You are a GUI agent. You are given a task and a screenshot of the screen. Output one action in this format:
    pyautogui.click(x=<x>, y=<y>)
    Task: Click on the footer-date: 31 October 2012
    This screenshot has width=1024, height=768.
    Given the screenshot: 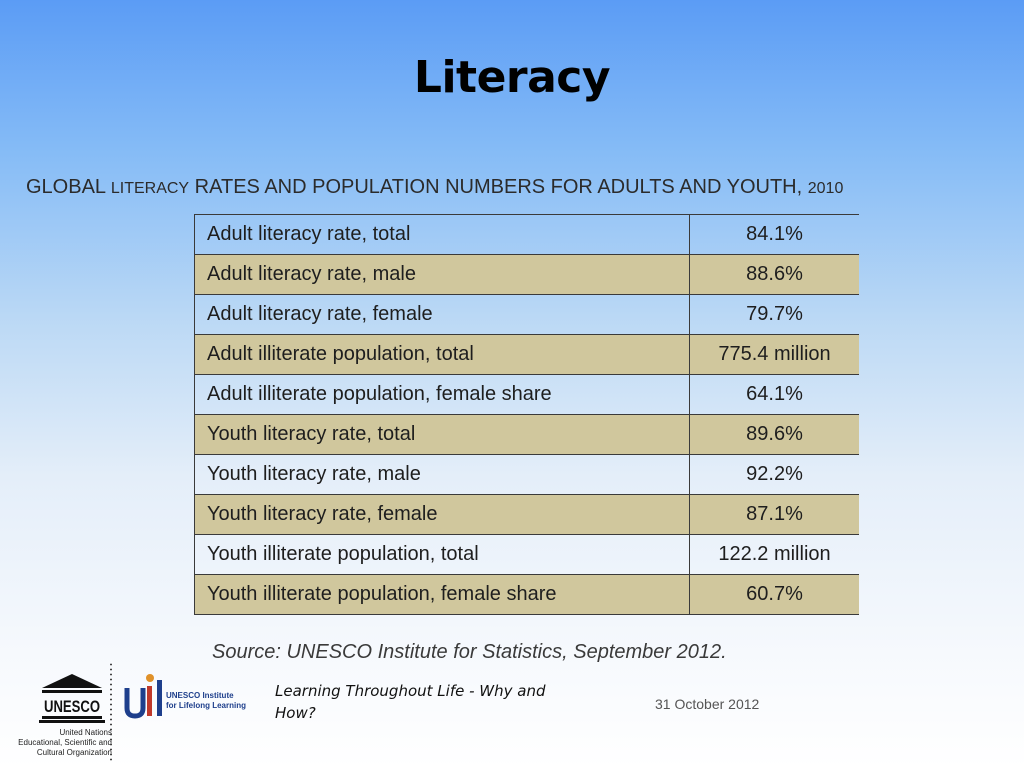 What is the action you would take?
    pyautogui.click(x=707, y=704)
    